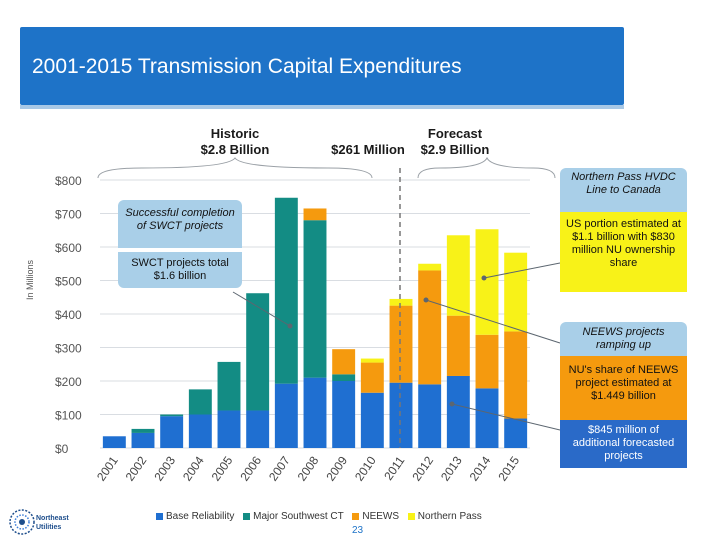  What do you see at coordinates (315, 214) in the screenshot?
I see `bar-neews-2008` at bounding box center [315, 214].